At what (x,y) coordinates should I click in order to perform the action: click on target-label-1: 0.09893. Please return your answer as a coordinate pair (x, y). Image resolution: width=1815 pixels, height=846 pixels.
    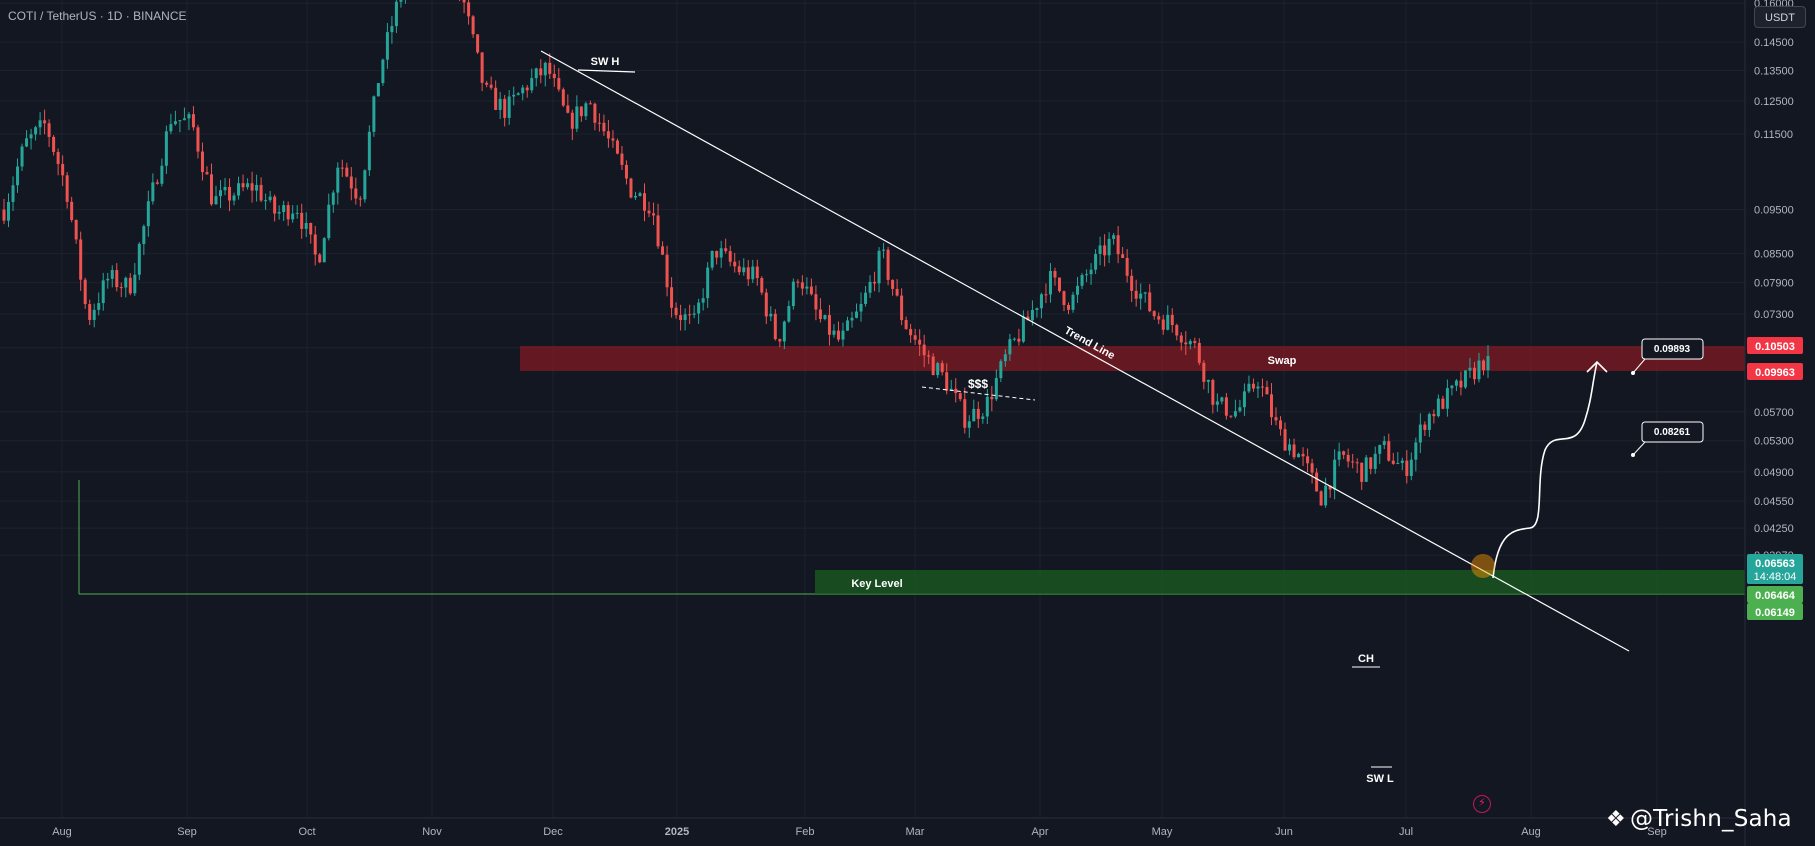
    Looking at the image, I should click on (1672, 349).